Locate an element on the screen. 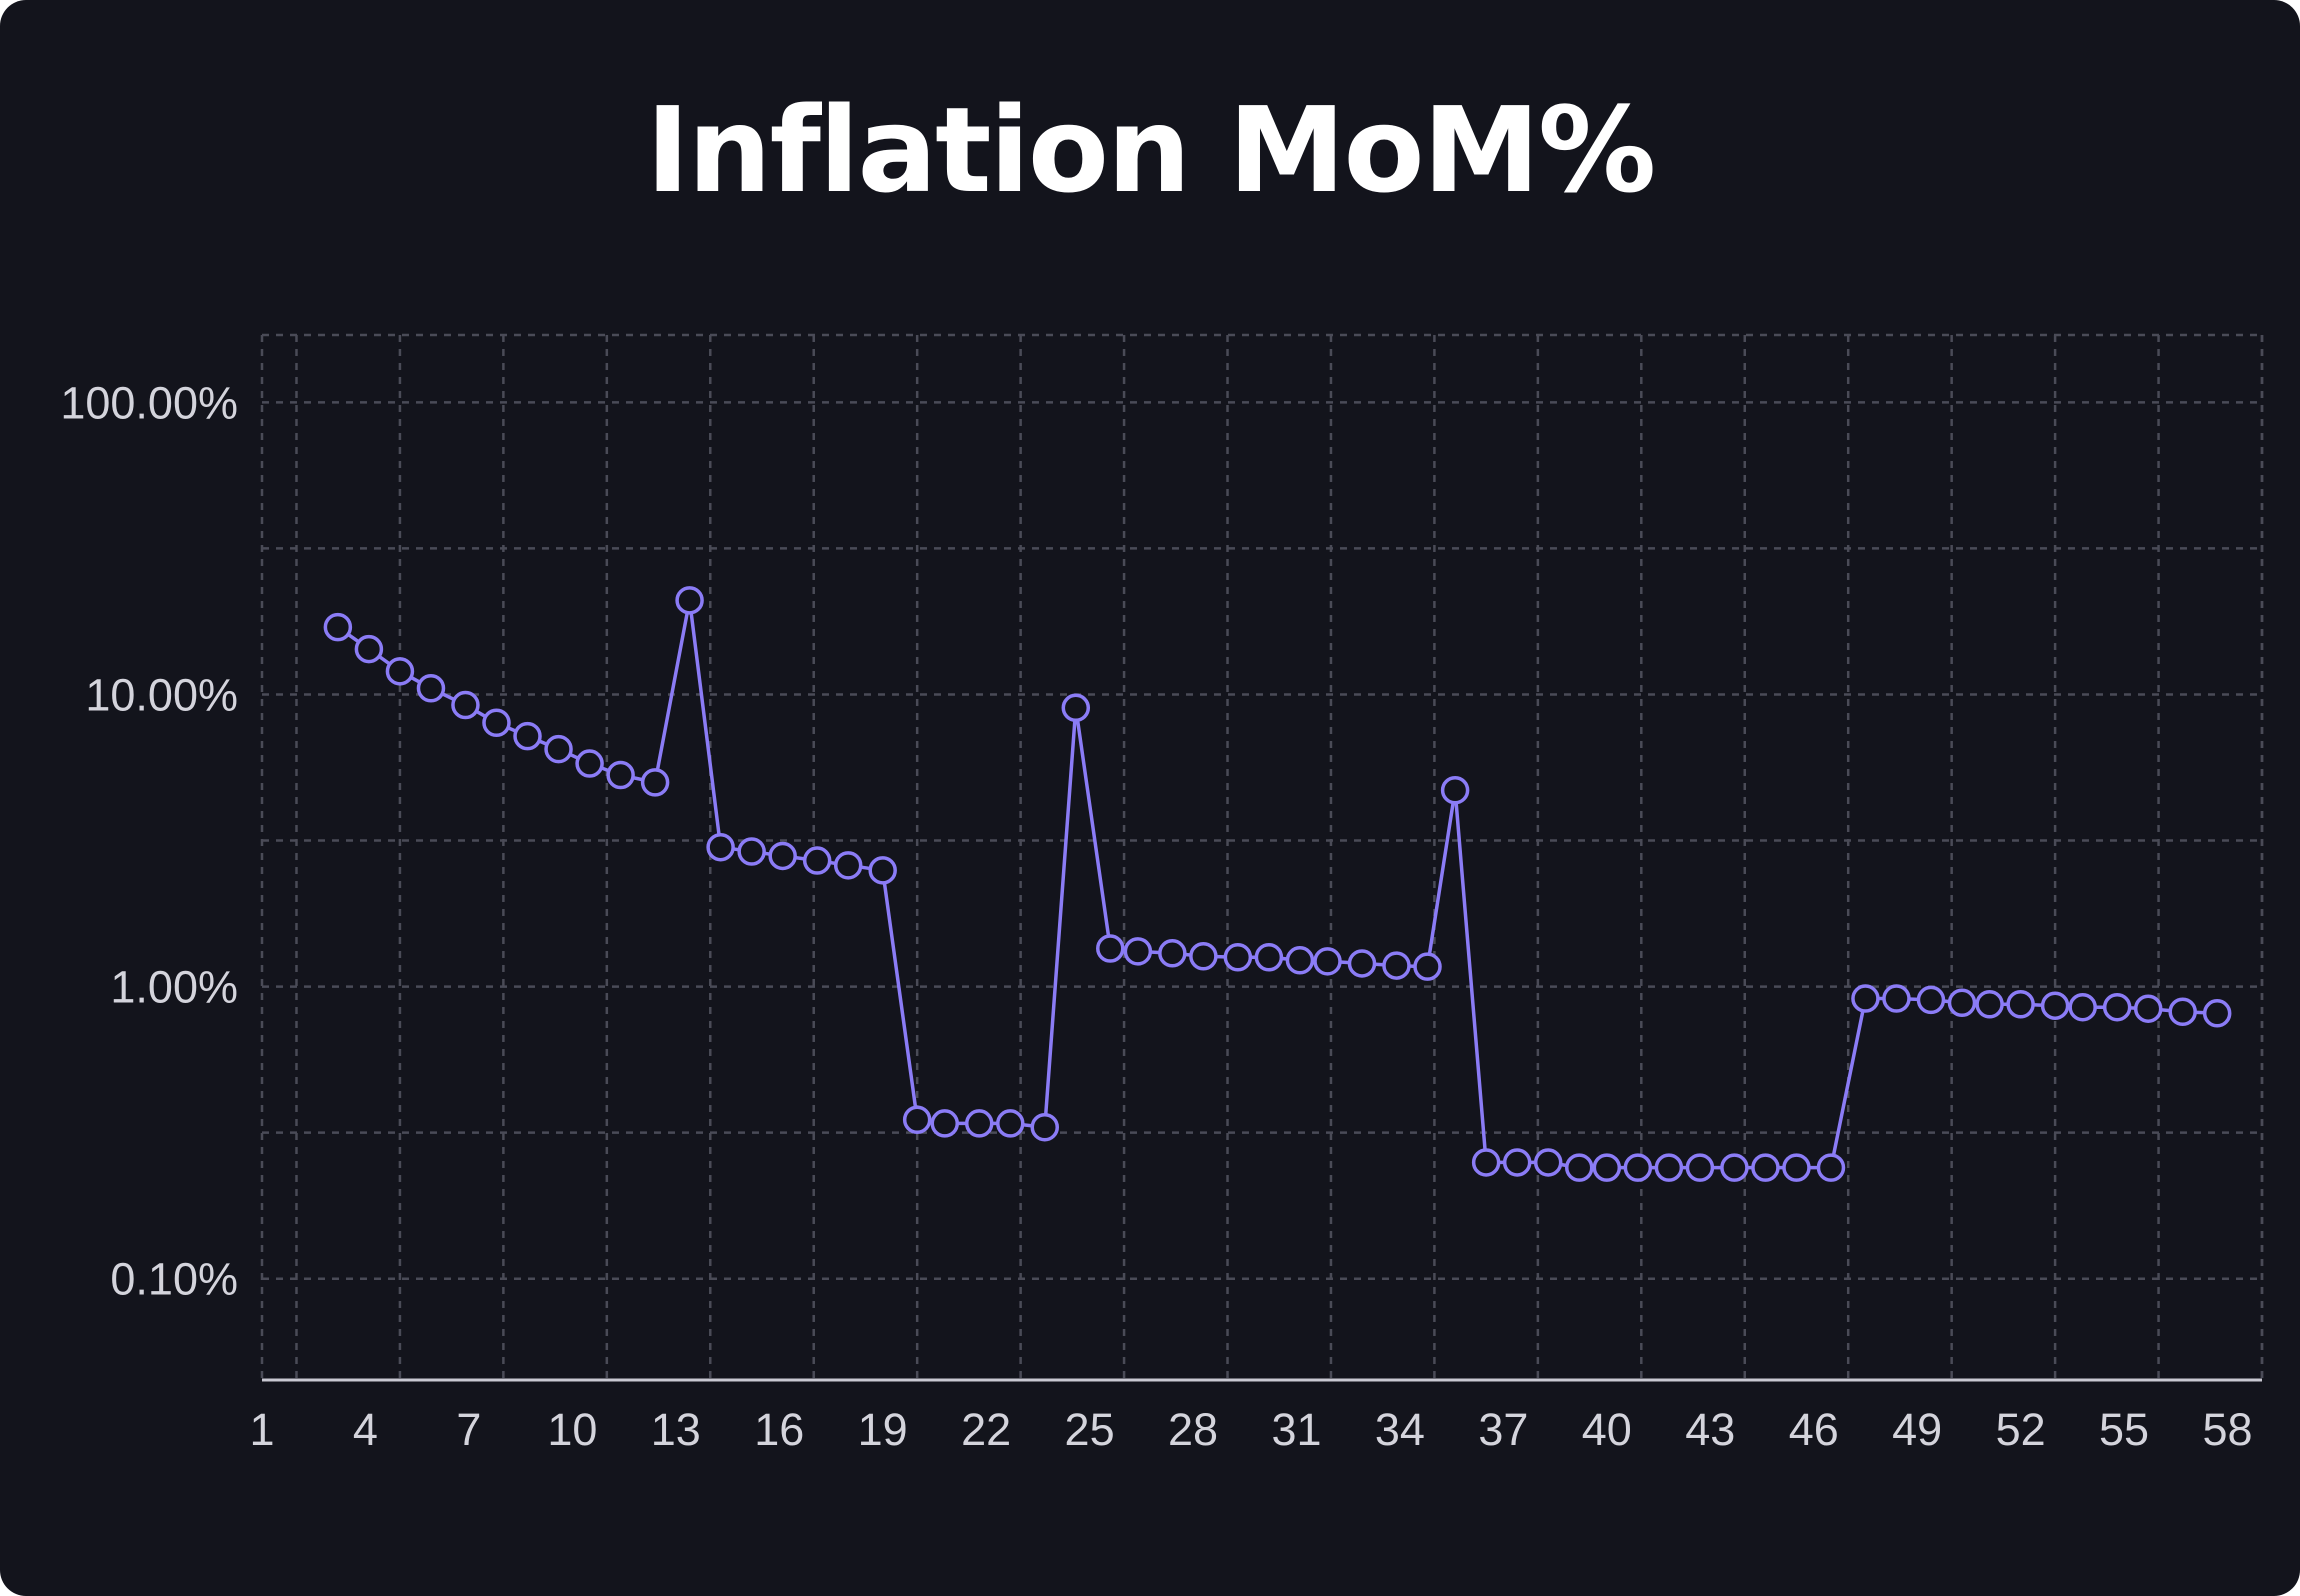 The image size is (2300, 1596). x-tick-label: 4 is located at coordinates (365, 1429).